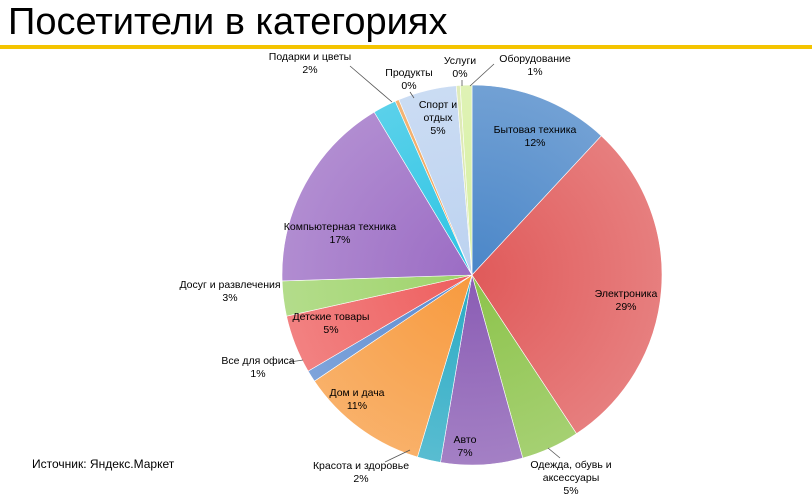  I want to click on slice-label: Красота и здоровье 2%, so click(361, 472).